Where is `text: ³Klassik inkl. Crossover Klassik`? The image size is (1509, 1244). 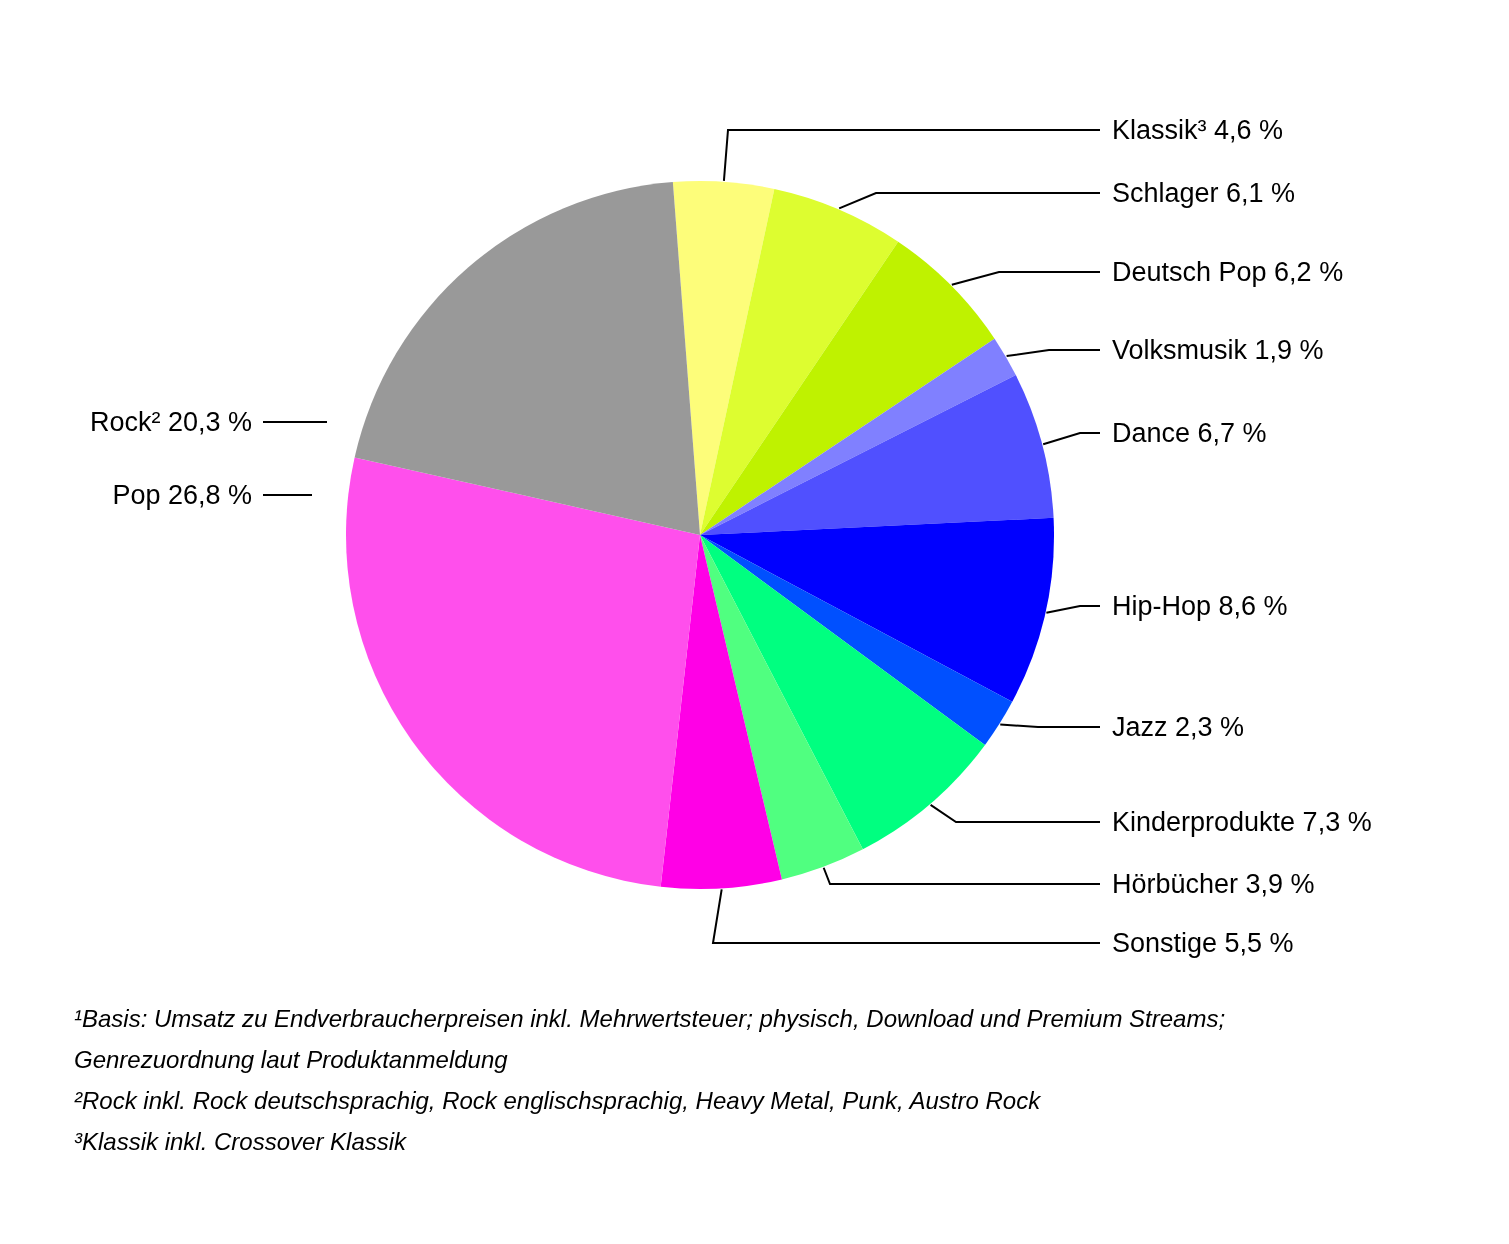
text: ³Klassik inkl. Crossover Klassik is located at coordinates (241, 1142).